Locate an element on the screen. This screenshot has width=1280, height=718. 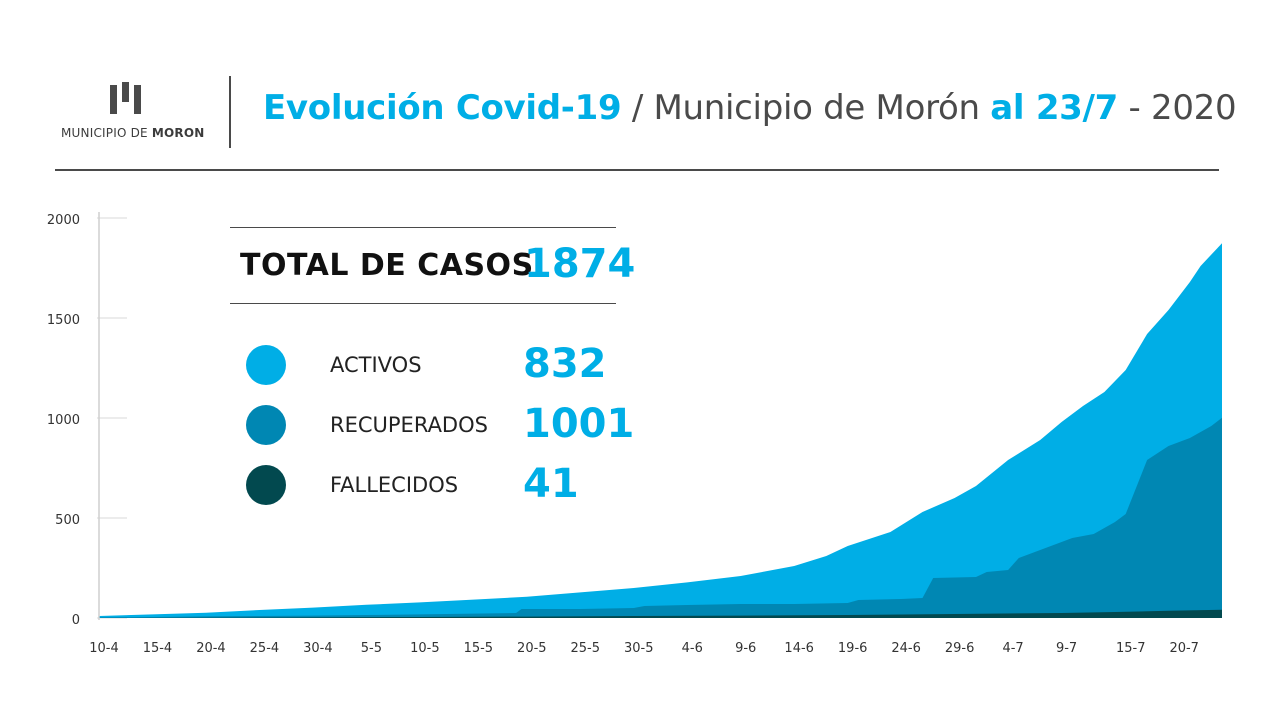
x-tick-label: 10-4 is located at coordinates (104, 648).